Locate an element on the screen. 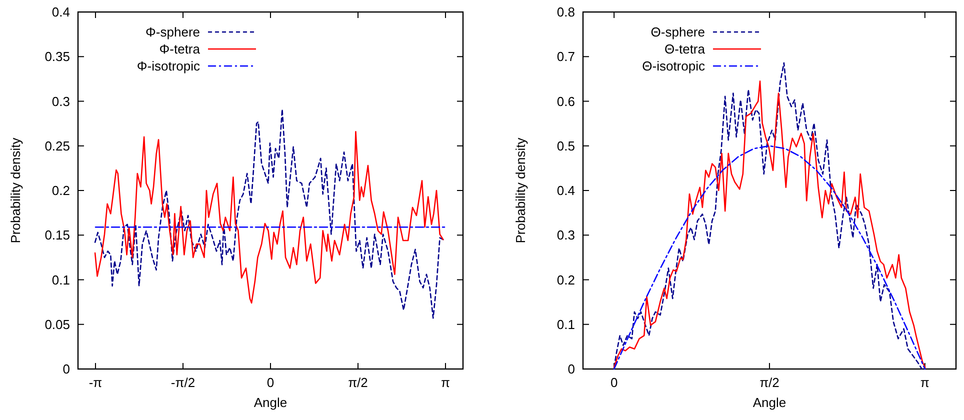 Image resolution: width=964 pixels, height=420 pixels. x-tick-label: -π/2 is located at coordinates (183, 382).